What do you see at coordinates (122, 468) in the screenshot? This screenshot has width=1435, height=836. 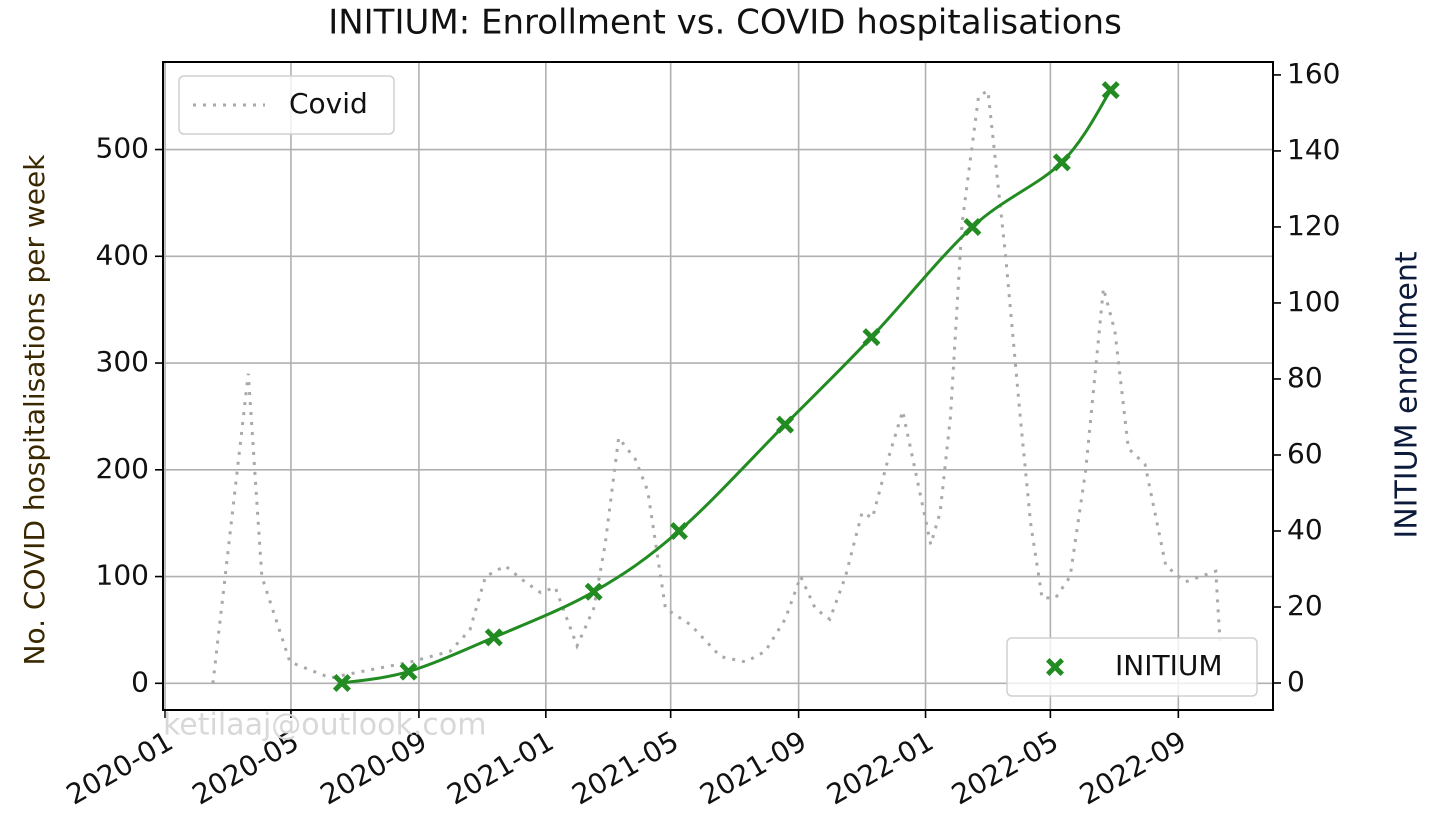 I see `y-tick-label: 200` at bounding box center [122, 468].